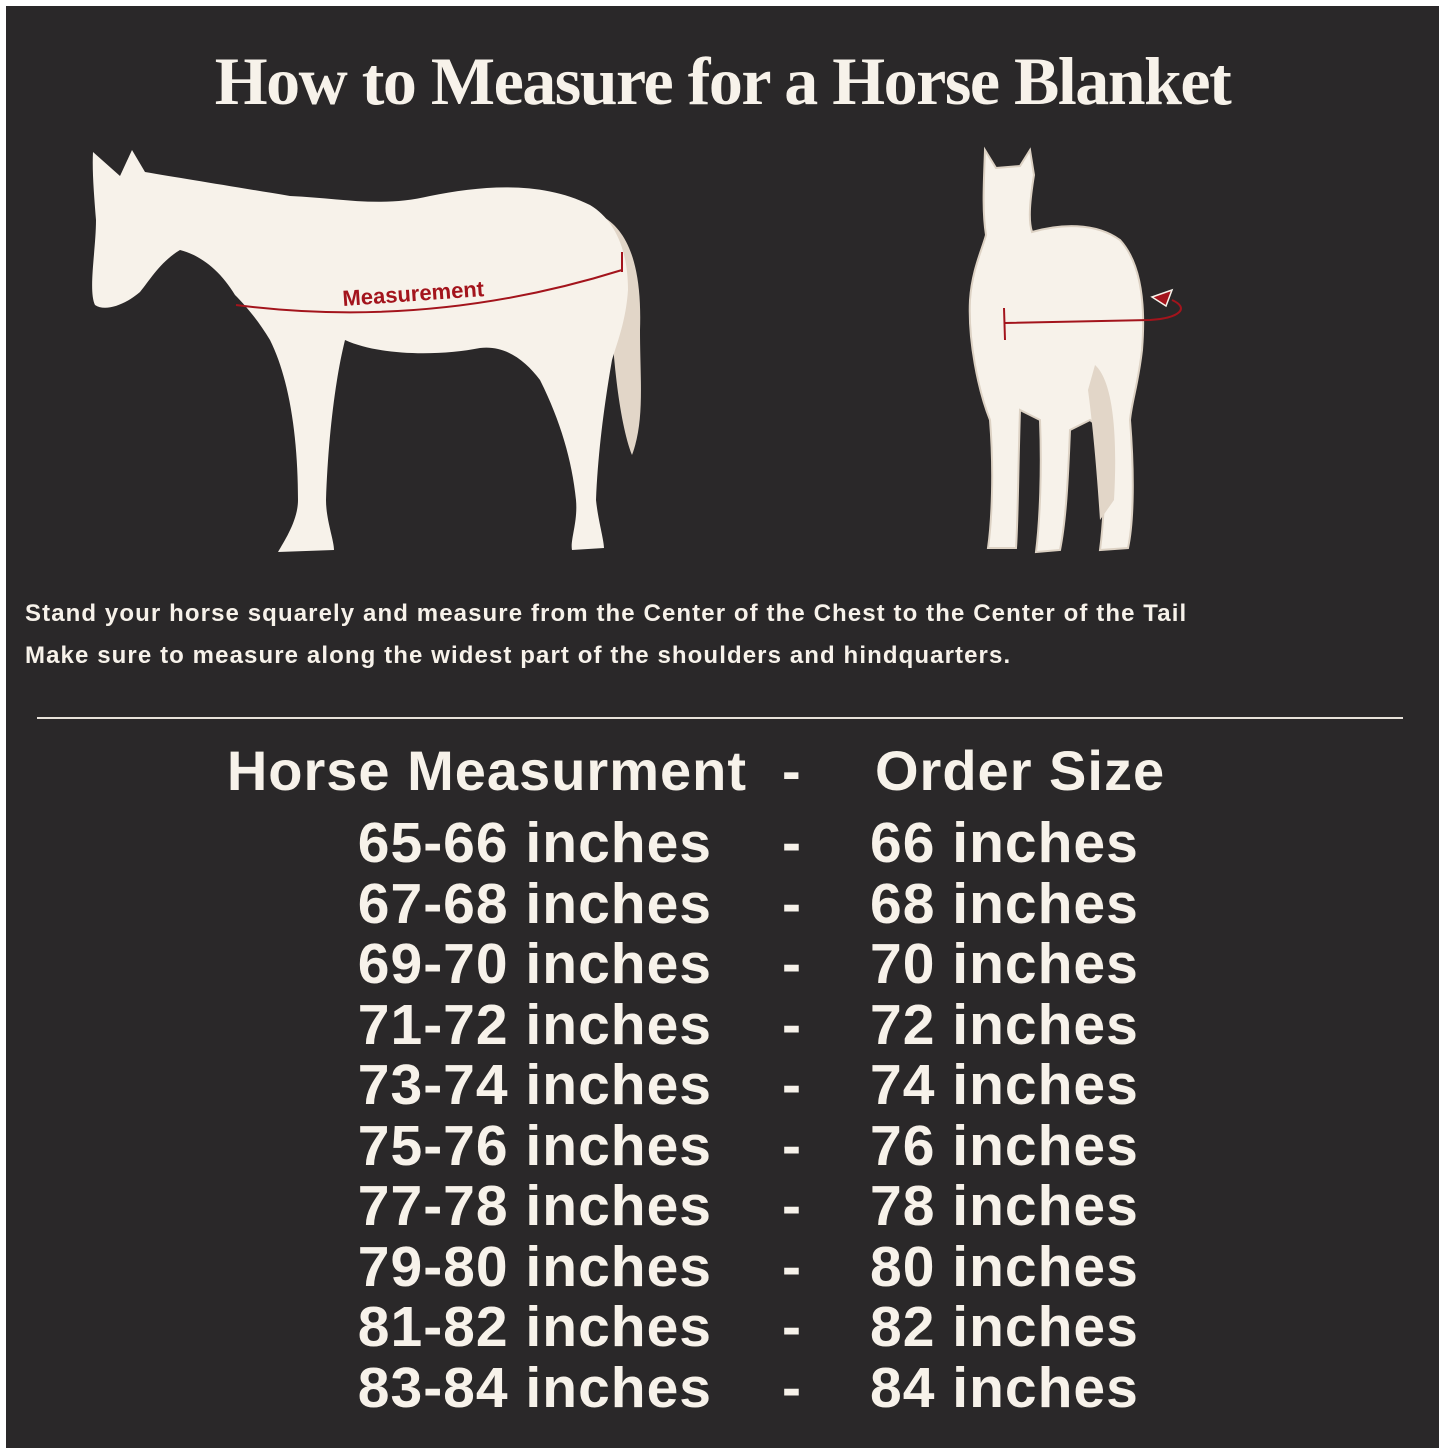 Image resolution: width=1445 pixels, height=1454 pixels. Describe the element at coordinates (1004, 1085) in the screenshot. I see `row-order-size: 74 inches` at that location.